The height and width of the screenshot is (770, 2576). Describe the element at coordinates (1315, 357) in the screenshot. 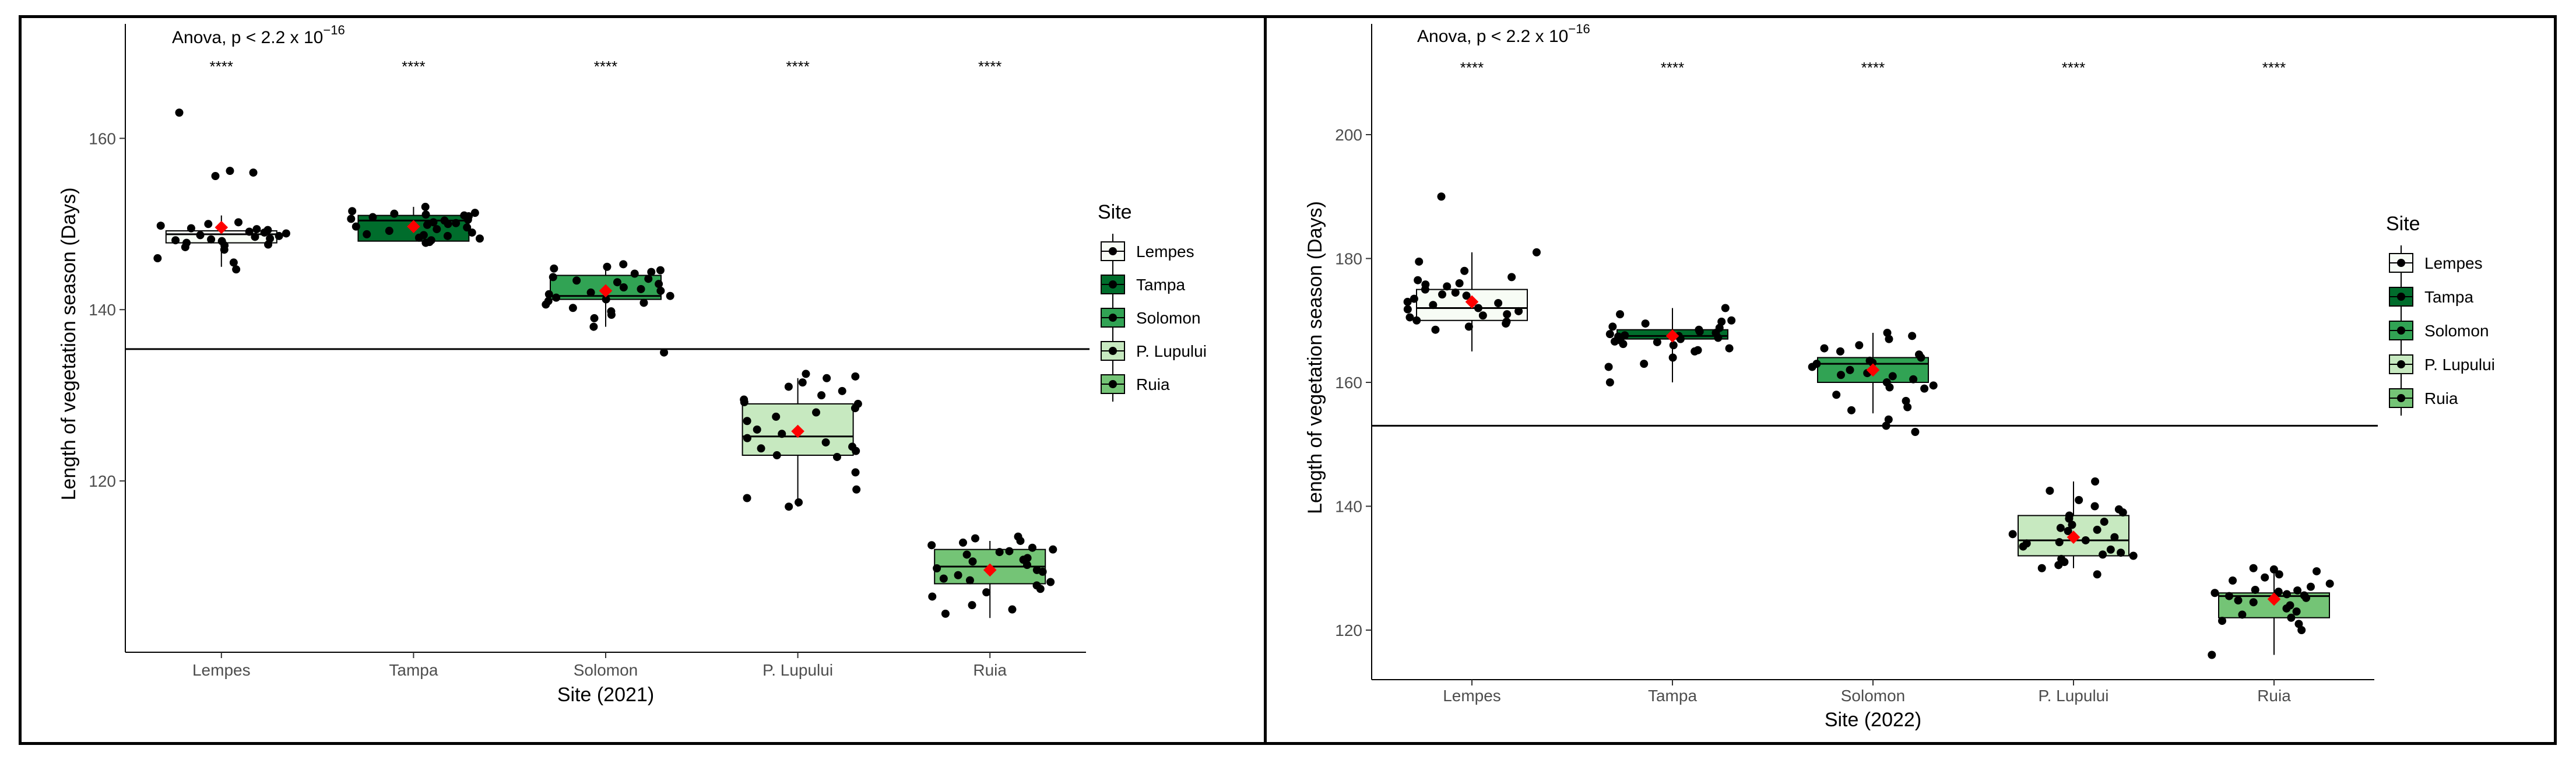

I see `y-axis-title: Length of vegetation season (Days)` at that location.